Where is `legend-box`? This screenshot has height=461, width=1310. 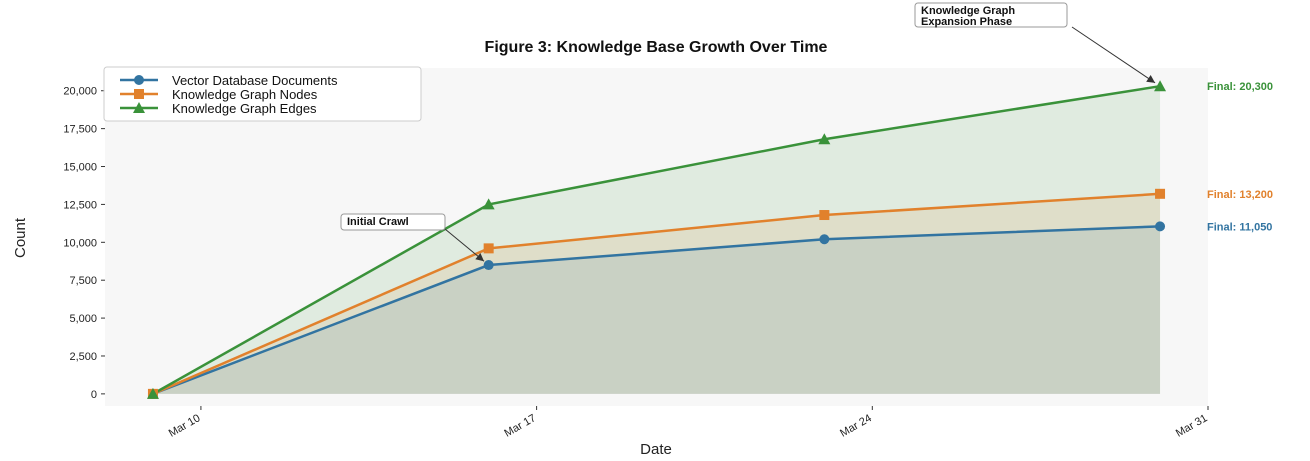
legend-box is located at coordinates (262, 94).